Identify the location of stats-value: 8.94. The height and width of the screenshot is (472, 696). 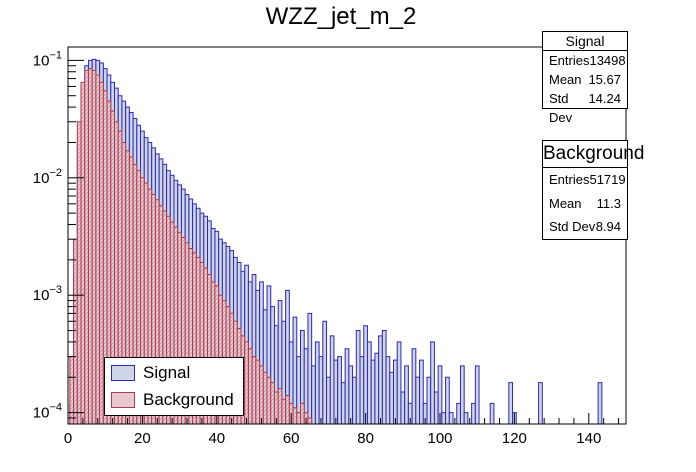
(608, 227).